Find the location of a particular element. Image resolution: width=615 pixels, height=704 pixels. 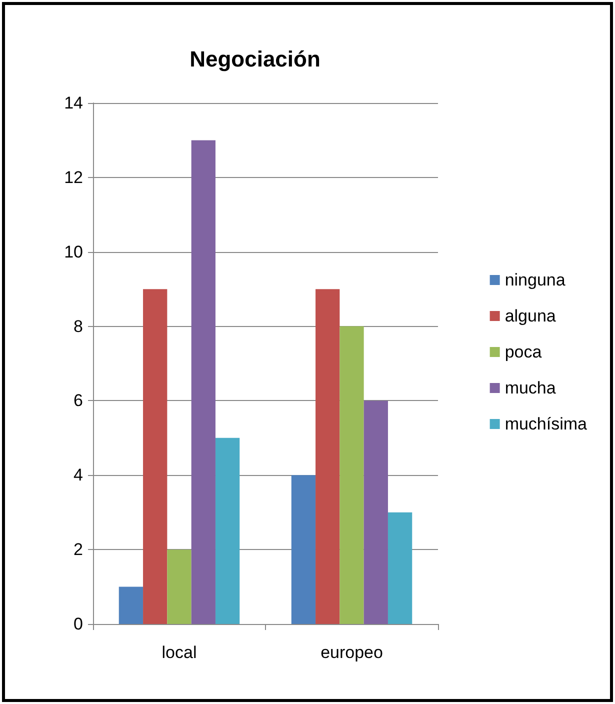

legend-label: ninguna is located at coordinates (535, 280).